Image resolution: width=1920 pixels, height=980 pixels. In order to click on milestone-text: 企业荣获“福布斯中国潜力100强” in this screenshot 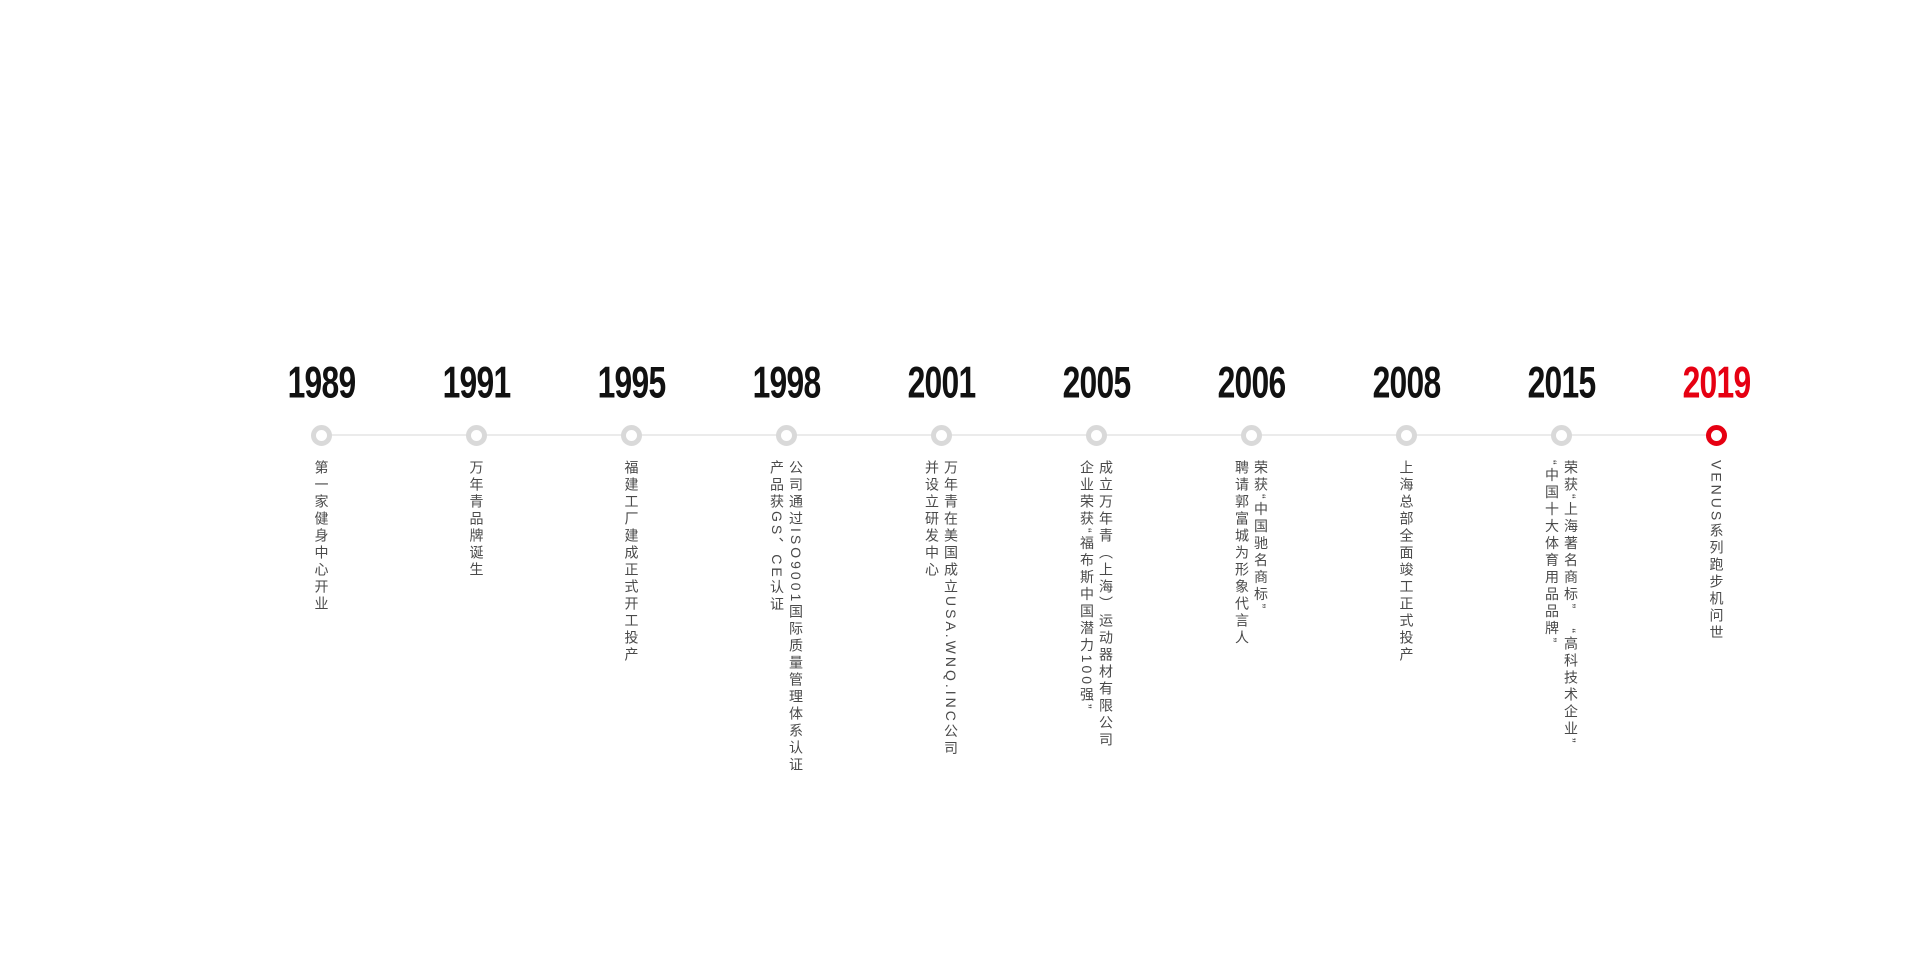, I will do `click(1087, 586)`.